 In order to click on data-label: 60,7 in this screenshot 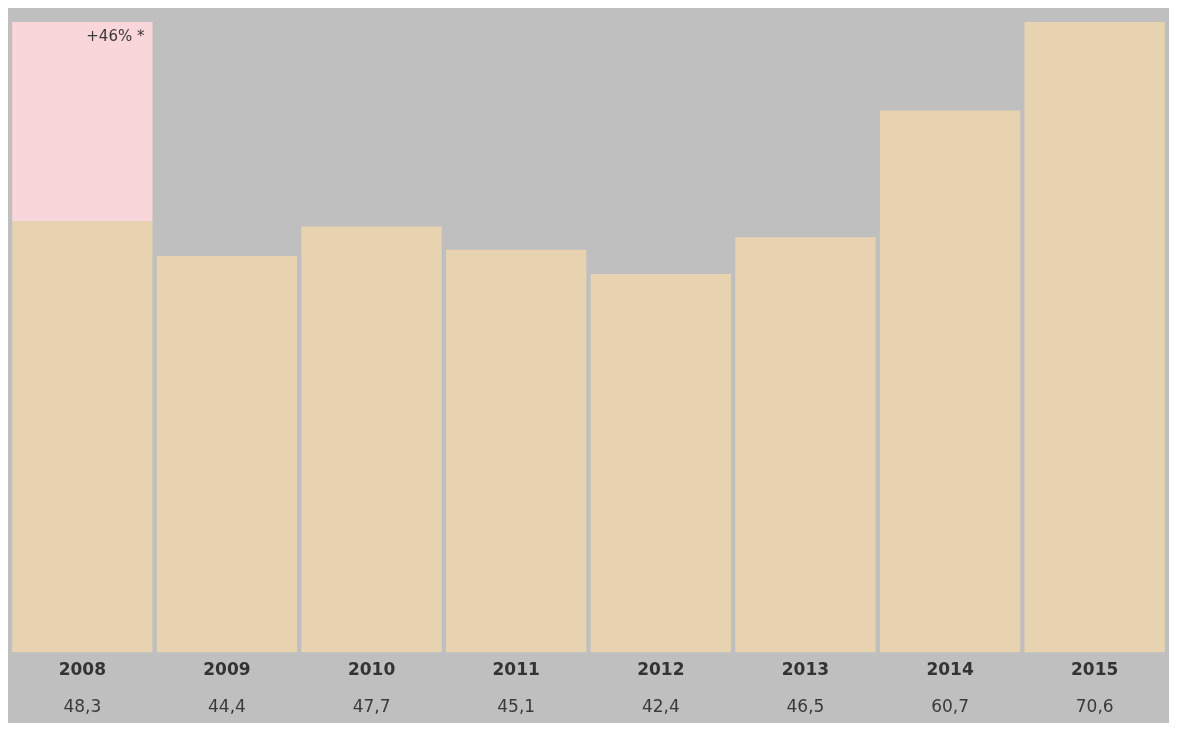, I will do `click(950, 705)`.